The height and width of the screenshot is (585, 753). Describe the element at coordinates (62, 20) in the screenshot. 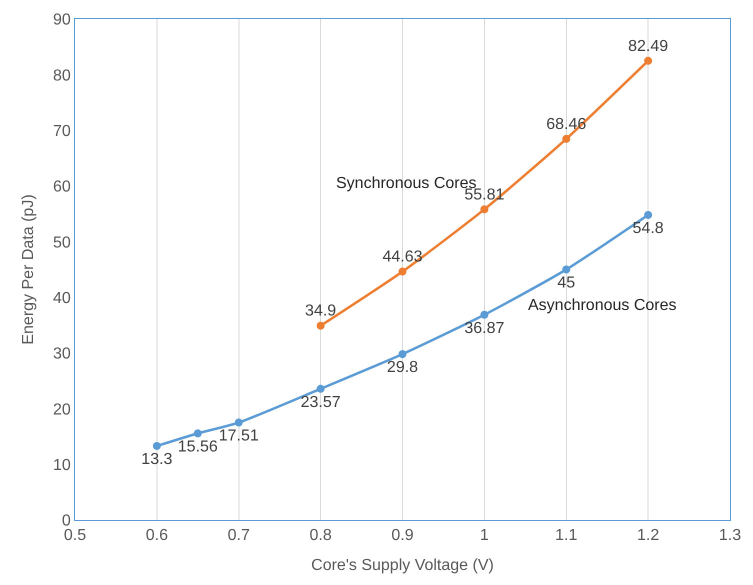

I see `y-tick-label: 90` at that location.